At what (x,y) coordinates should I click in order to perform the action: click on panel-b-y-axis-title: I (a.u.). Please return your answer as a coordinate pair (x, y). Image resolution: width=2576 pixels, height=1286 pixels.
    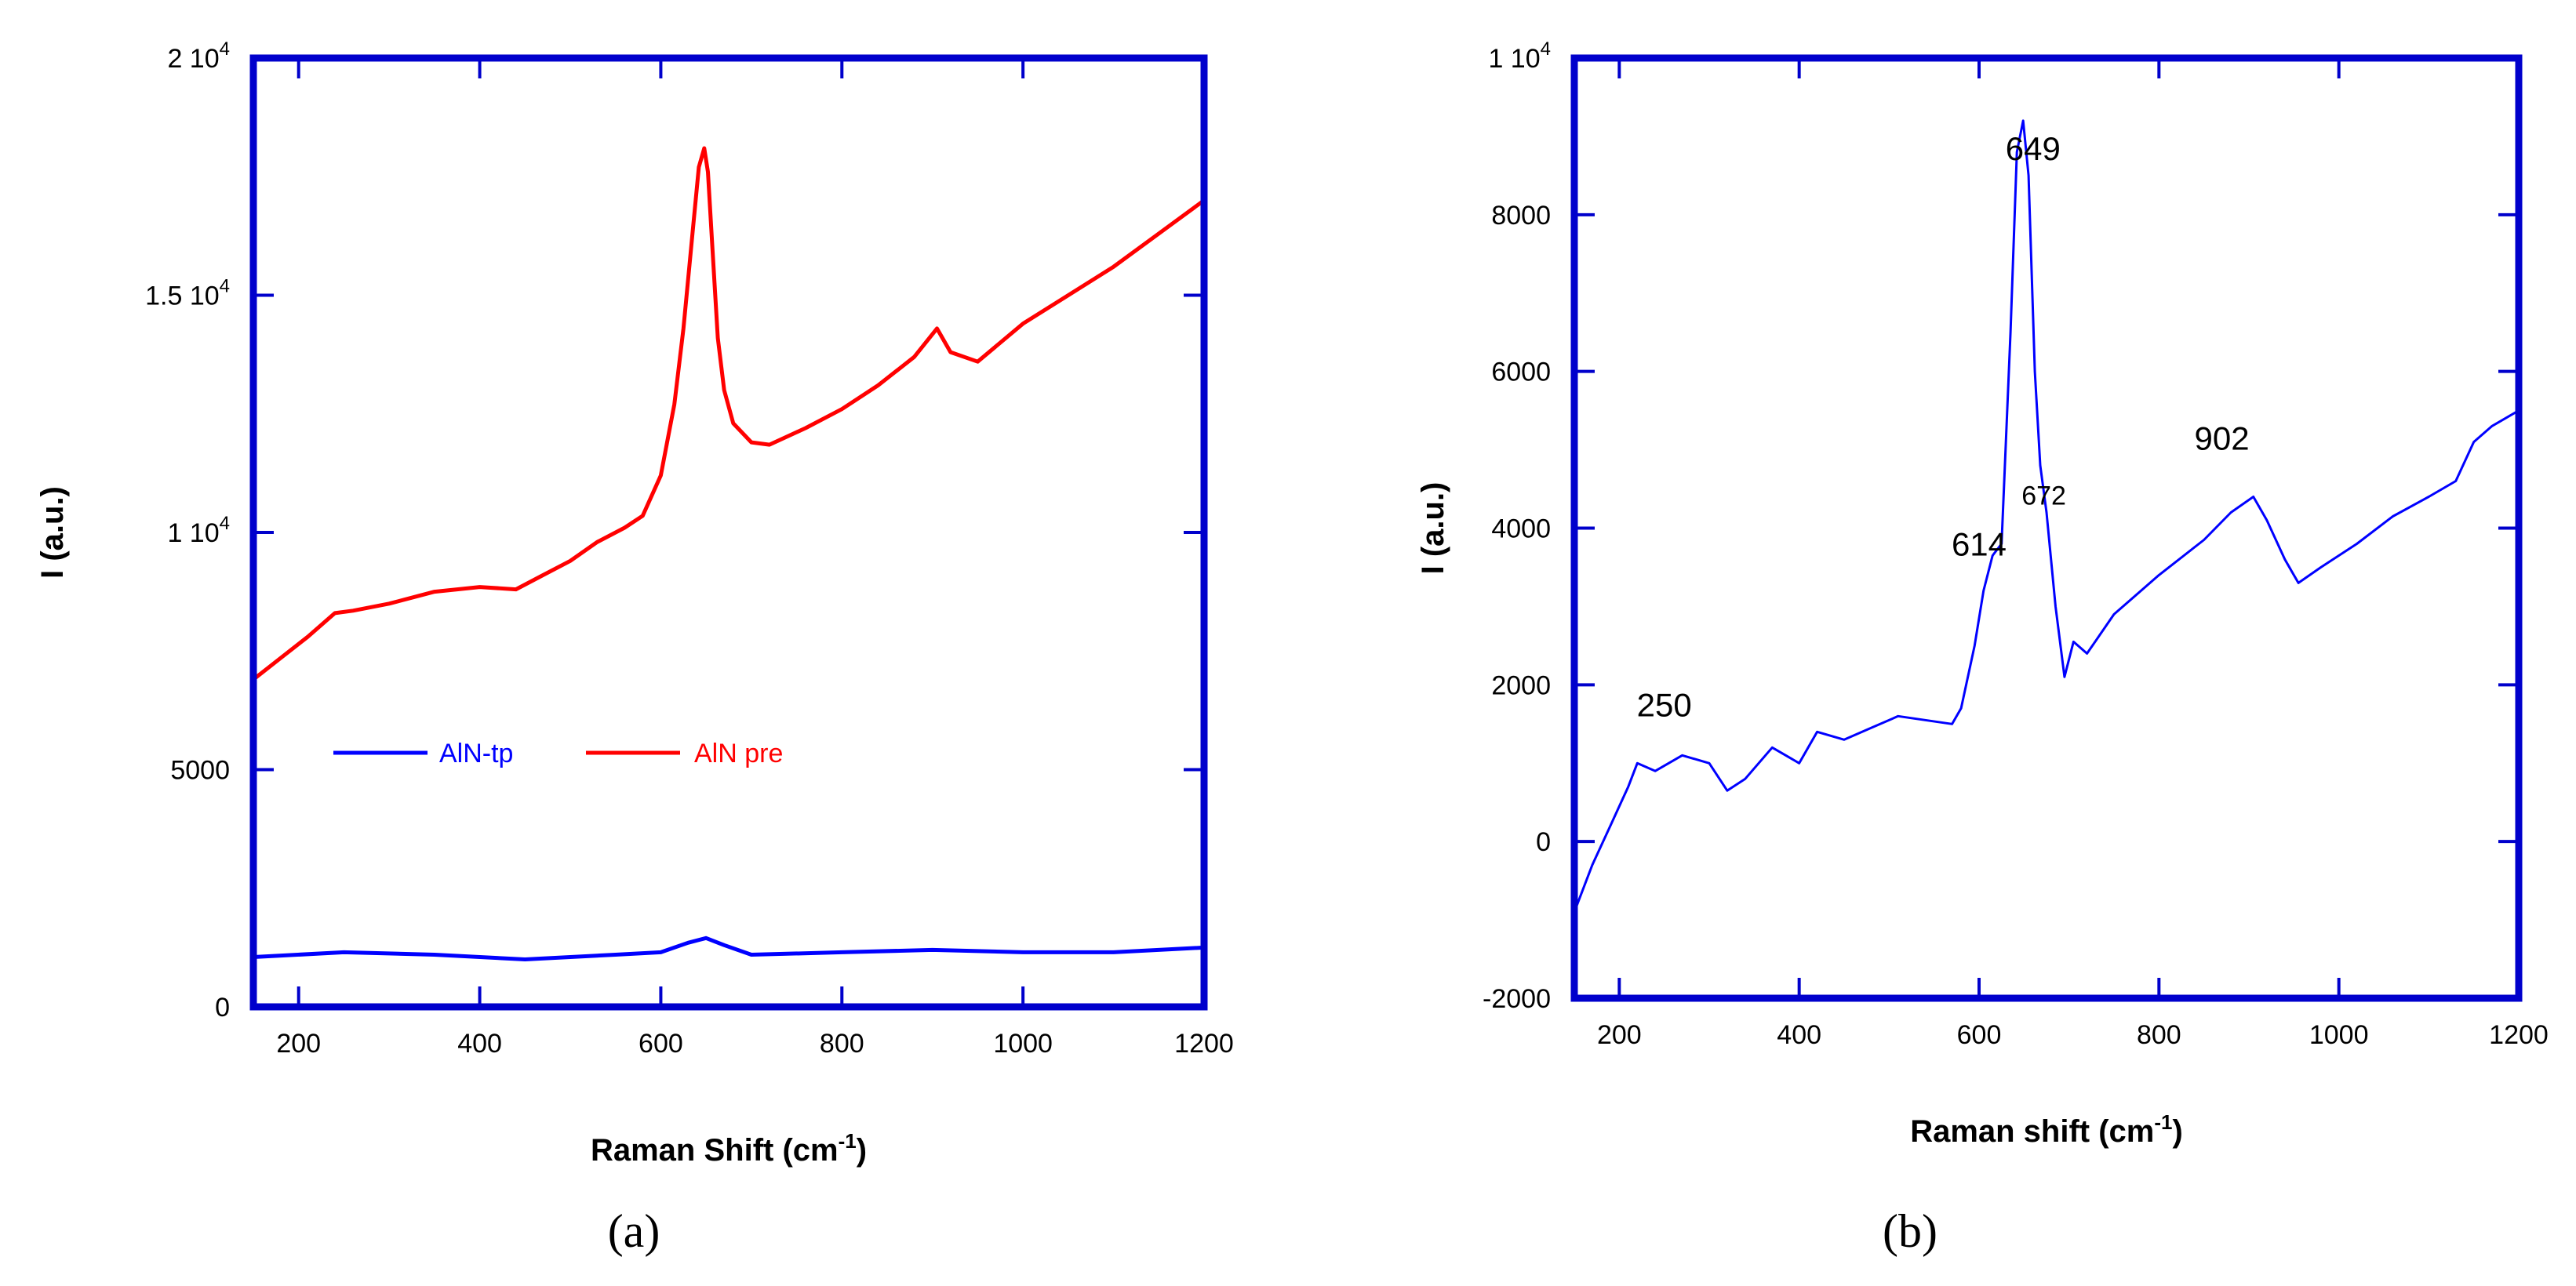
    Looking at the image, I should click on (1433, 528).